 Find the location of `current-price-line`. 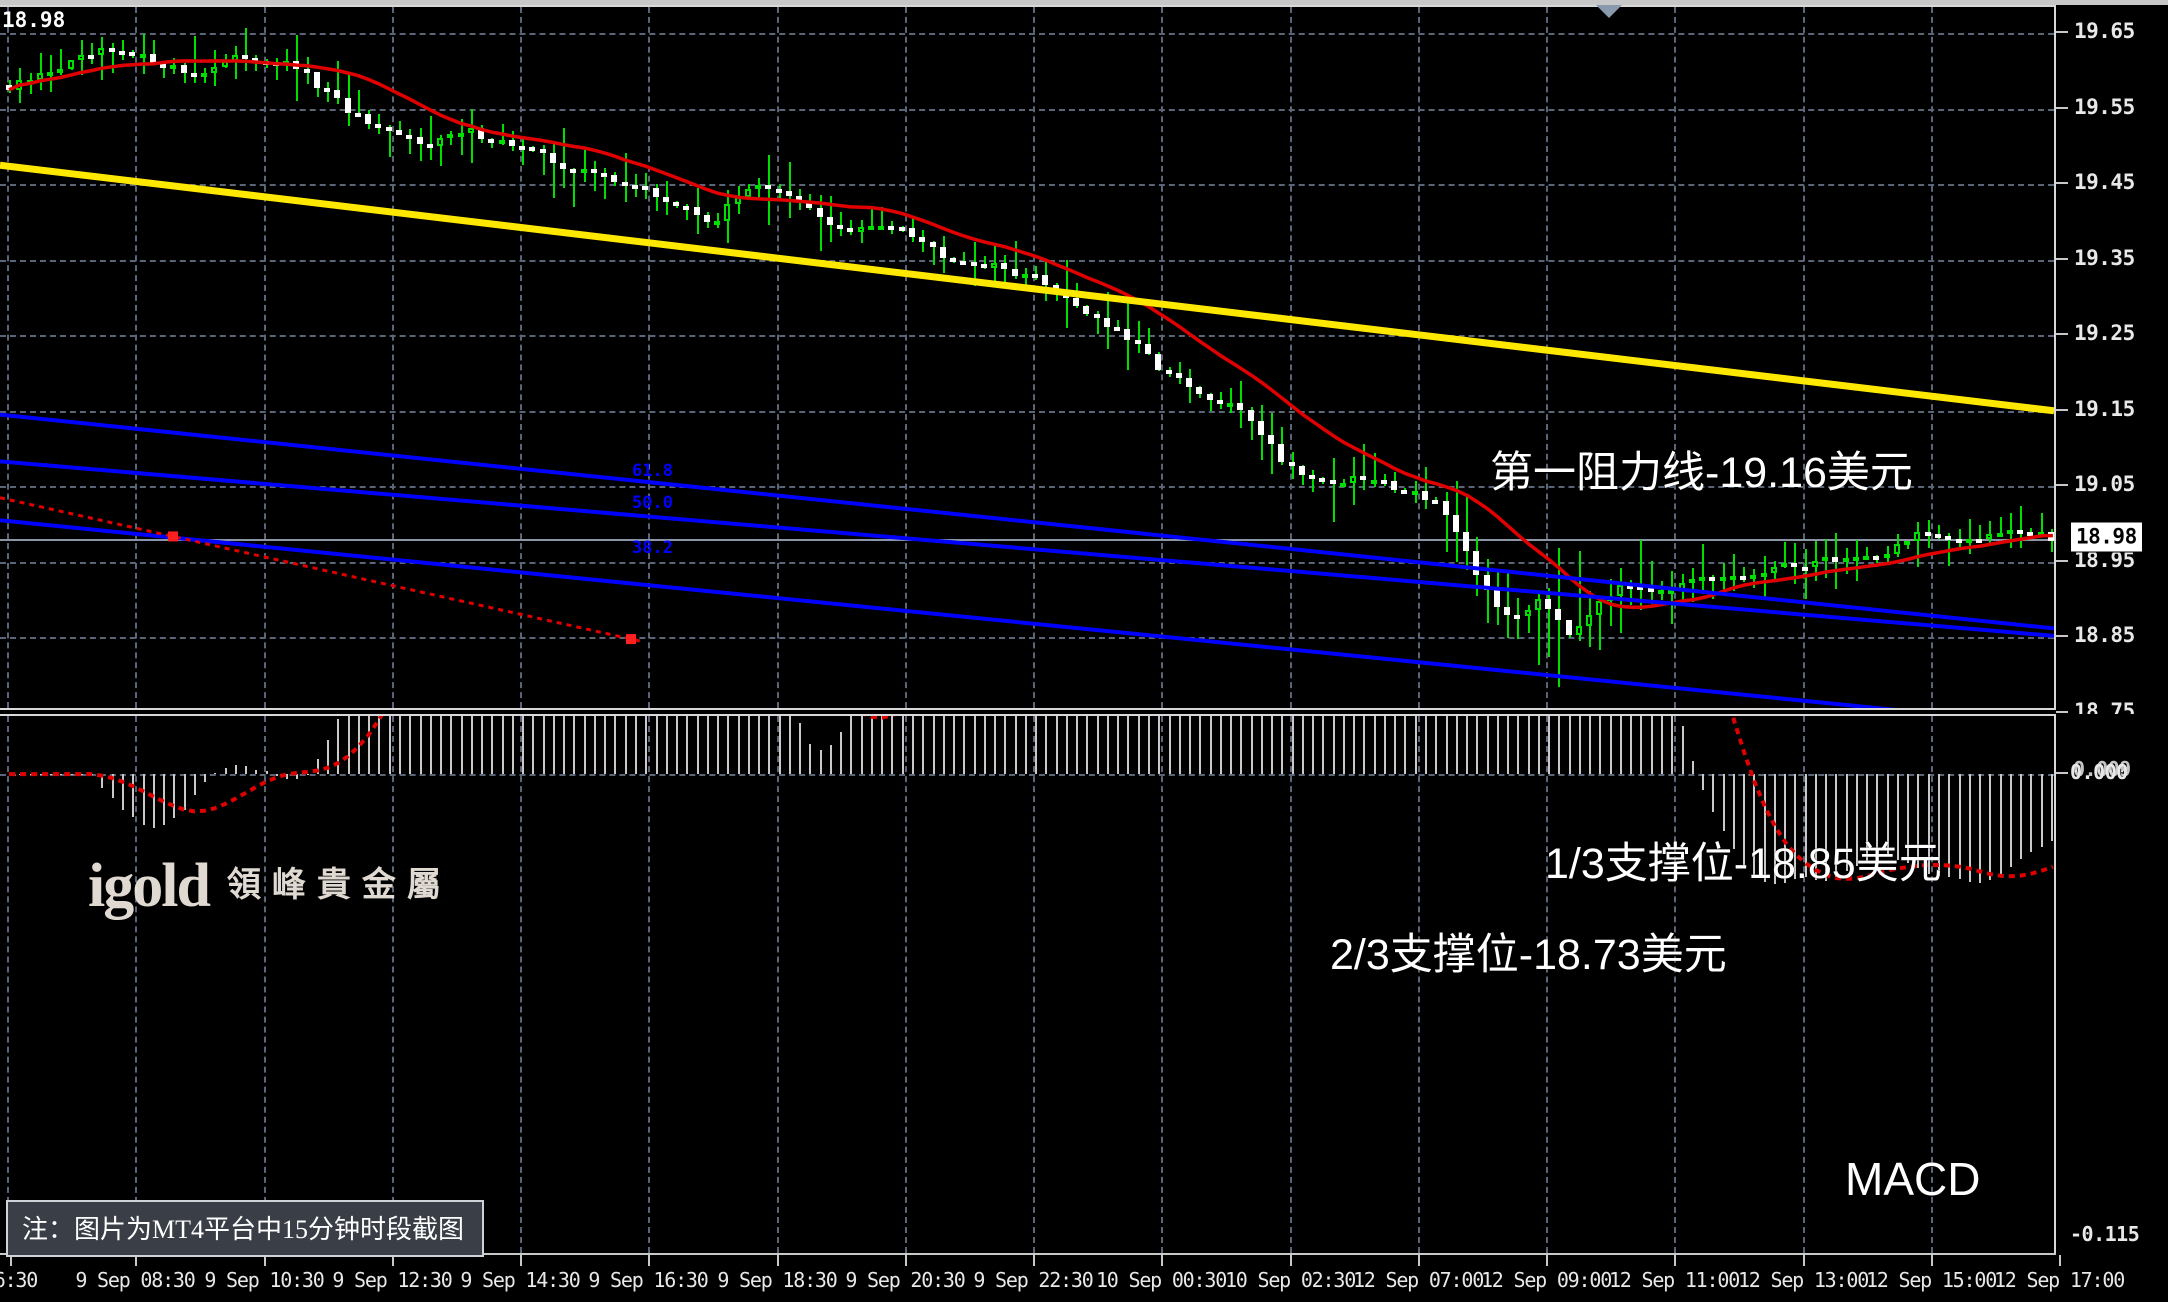

current-price-line is located at coordinates (1027, 540).